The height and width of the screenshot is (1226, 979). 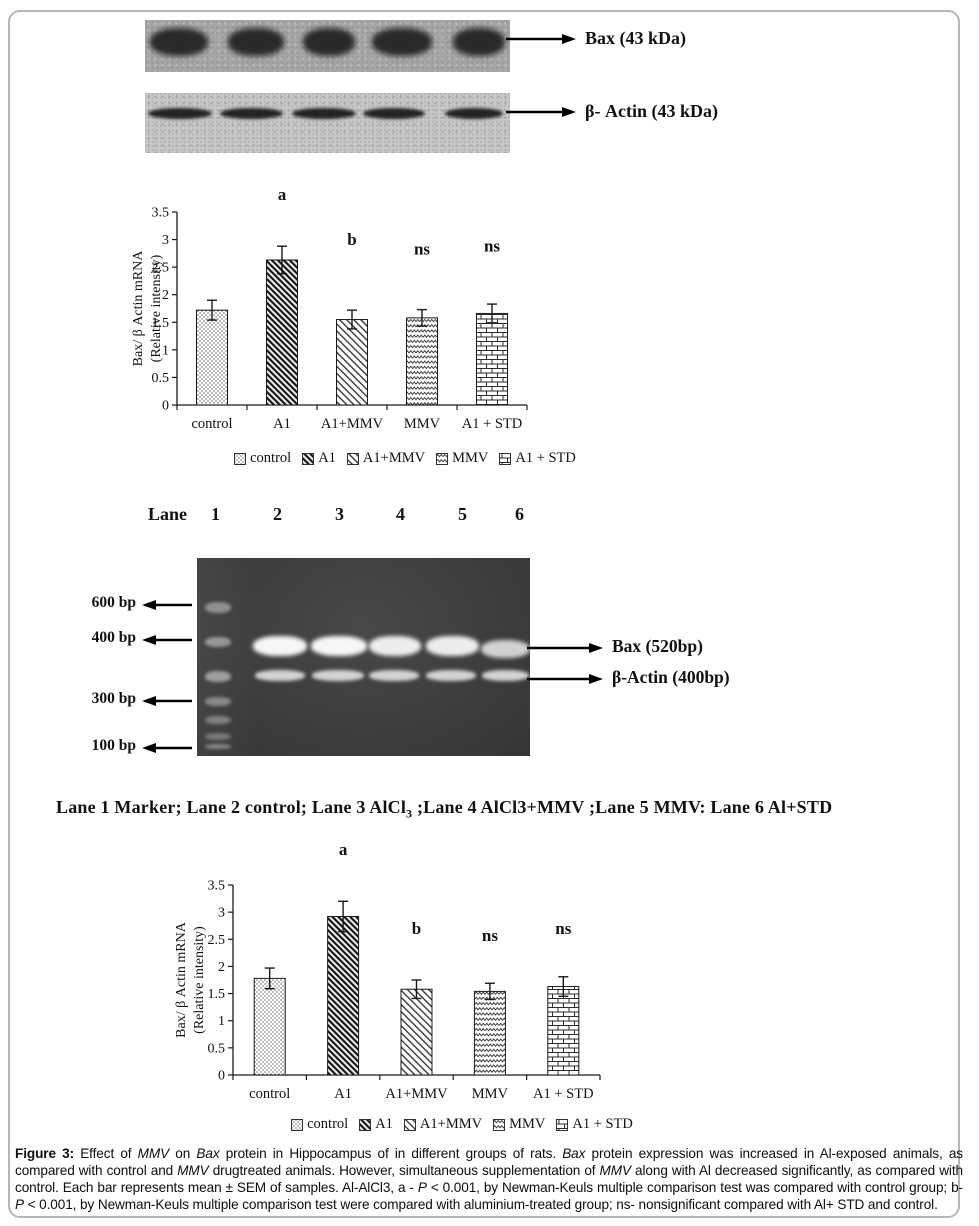 I want to click on chart2-legend: control A1 A1+MMV MMV A1 + STD, so click(x=462, y=1124).